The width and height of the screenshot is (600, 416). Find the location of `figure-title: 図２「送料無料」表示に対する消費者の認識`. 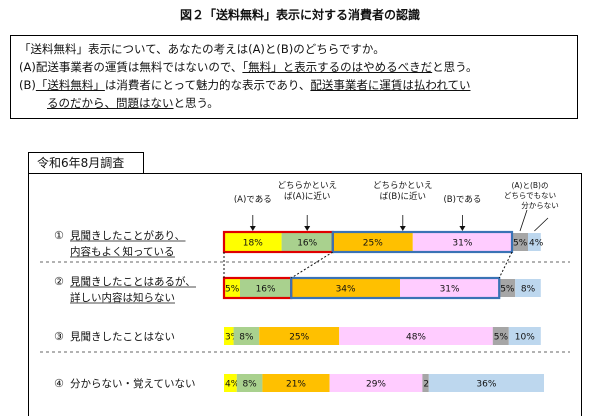

figure-title: 図２「送料無料」表示に対する消費者の認識 is located at coordinates (299, 15).